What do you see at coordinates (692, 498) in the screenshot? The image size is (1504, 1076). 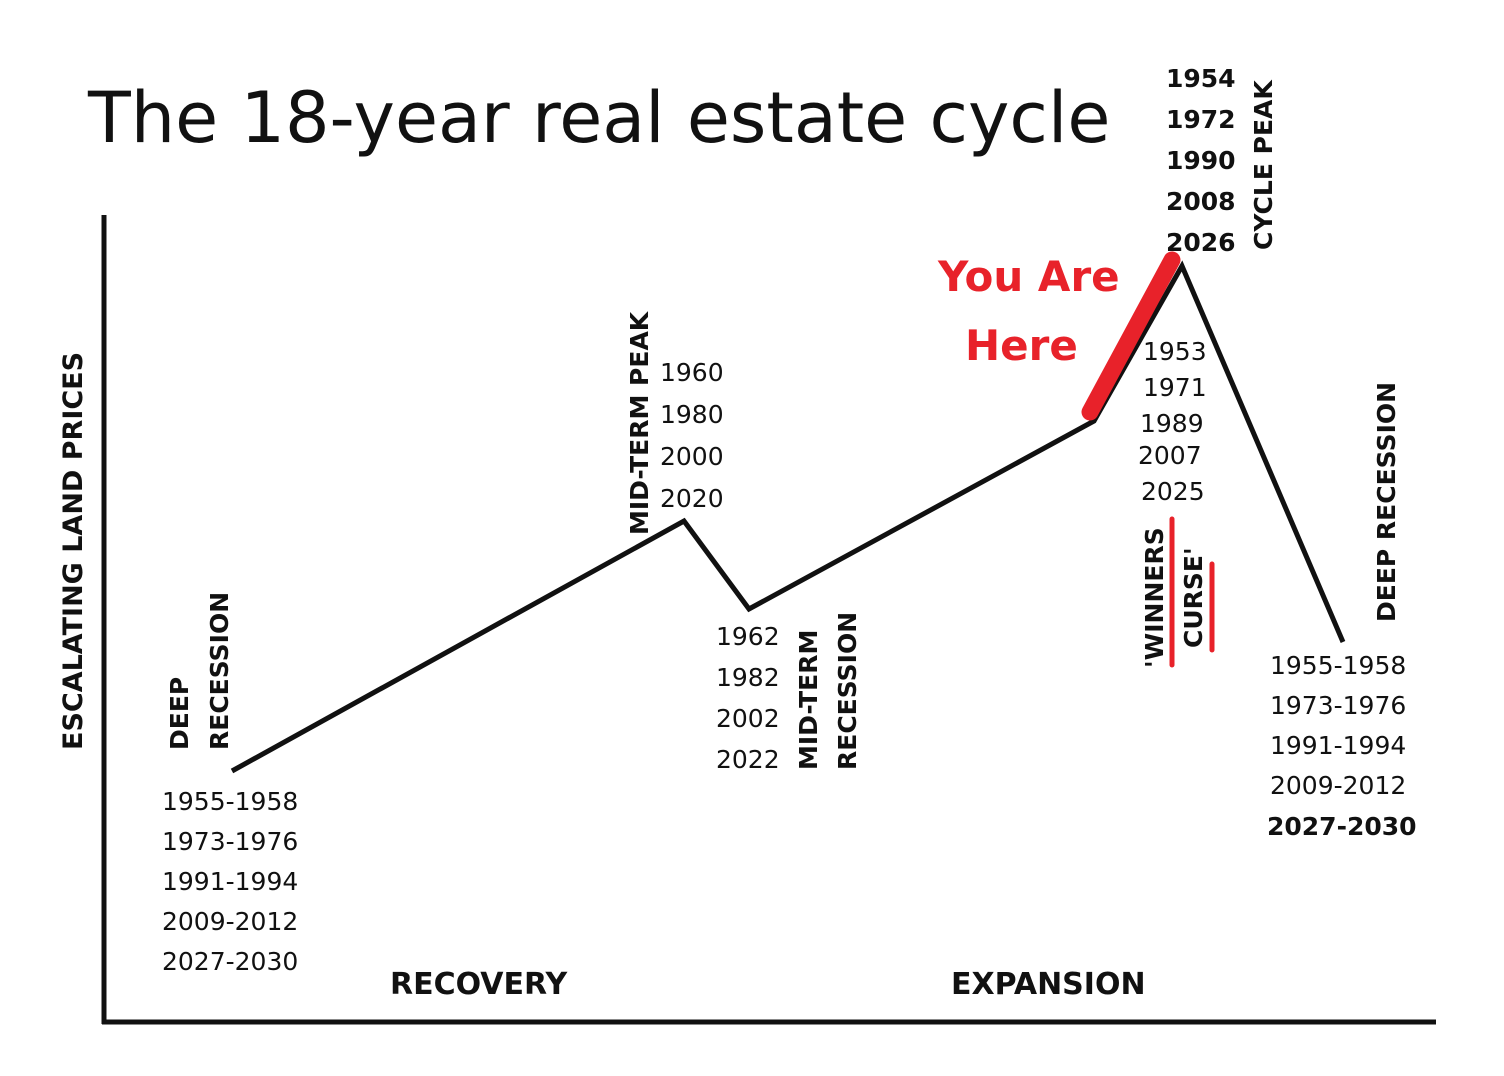 I see `year-label: 2020` at bounding box center [692, 498].